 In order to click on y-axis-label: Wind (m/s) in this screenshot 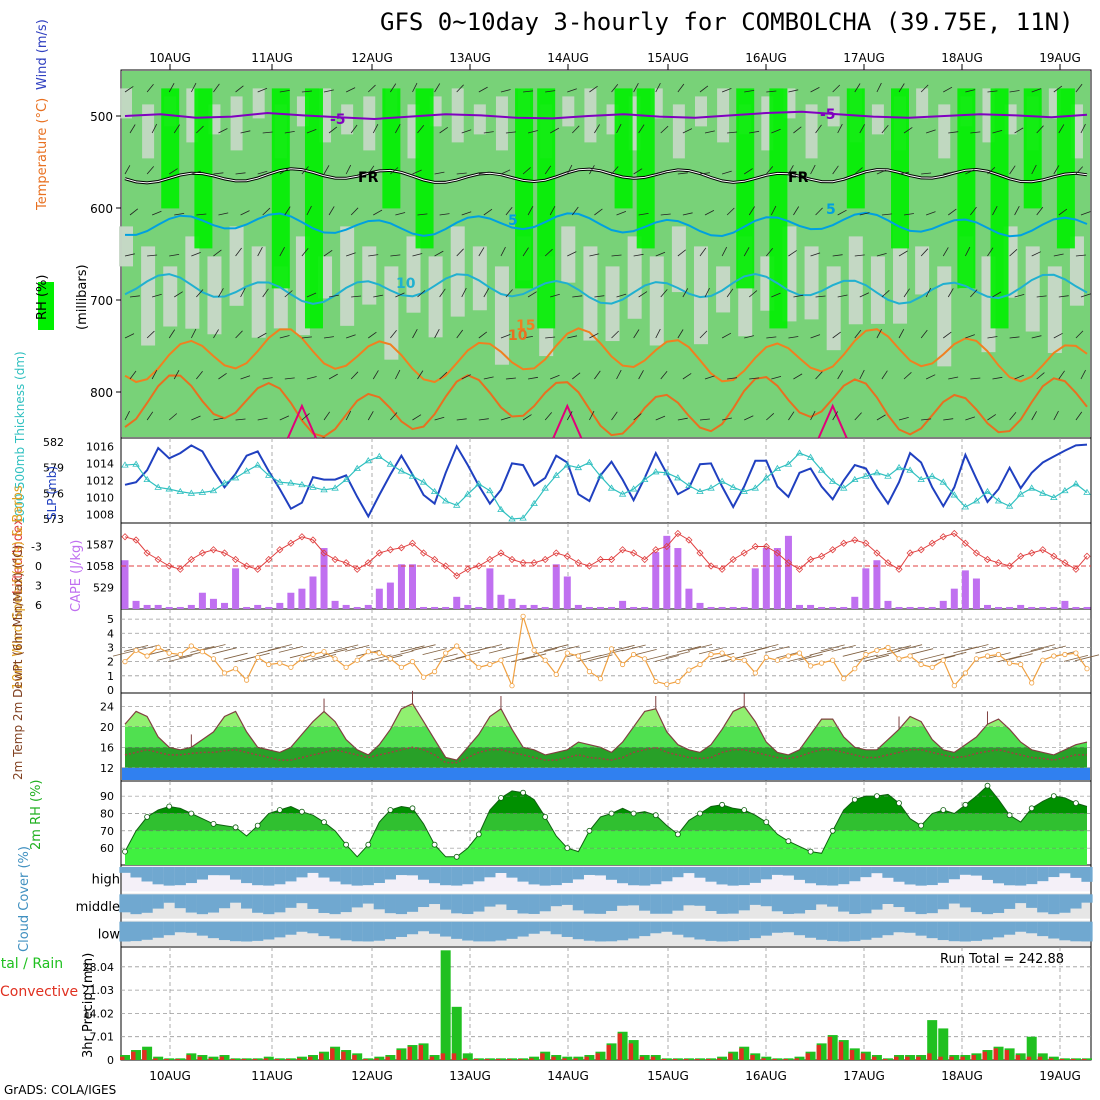, I will do `click(42, 54)`.